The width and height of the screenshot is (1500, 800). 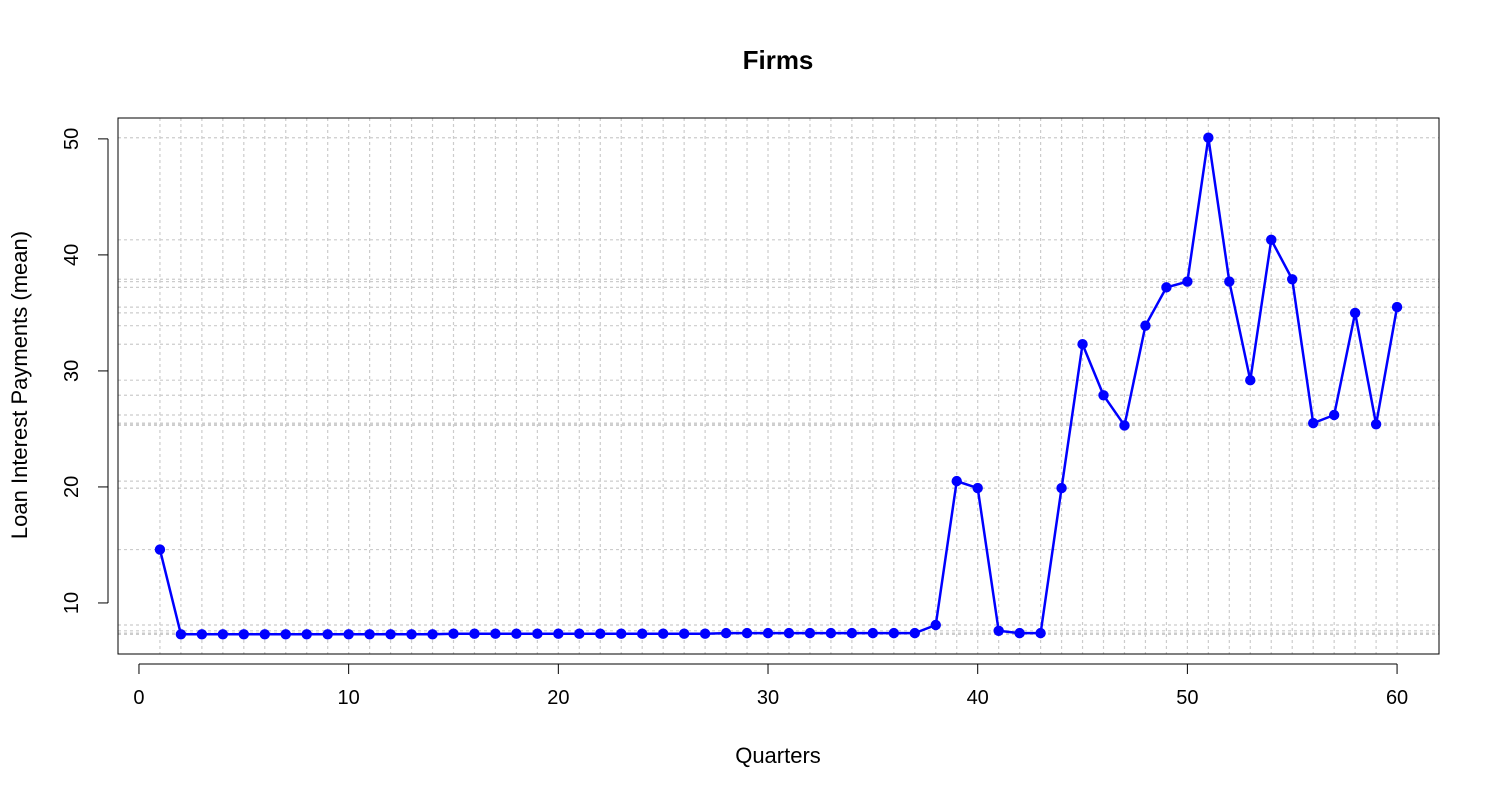 What do you see at coordinates (85, 371) in the screenshot?
I see `y-axis: 10 20 30 40 50` at bounding box center [85, 371].